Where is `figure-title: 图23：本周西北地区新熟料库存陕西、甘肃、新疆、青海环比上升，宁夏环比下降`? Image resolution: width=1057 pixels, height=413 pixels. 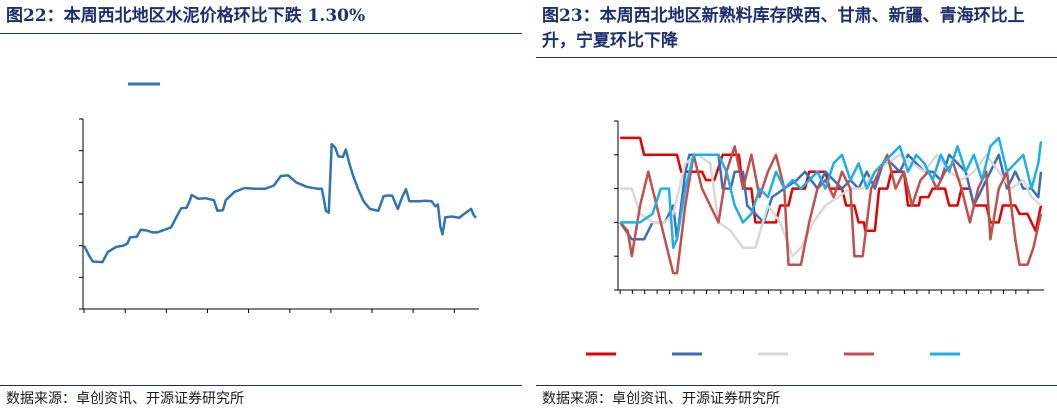 figure-title: 图23：本周西北地区新熟料库存陕西、甘肃、新疆、青海环比上升，宁夏环比下降 is located at coordinates (783, 28).